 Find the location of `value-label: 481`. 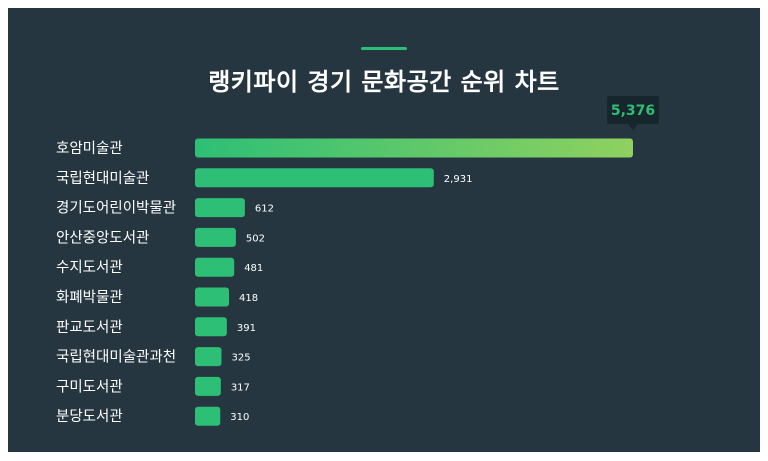

value-label: 481 is located at coordinates (253, 268).